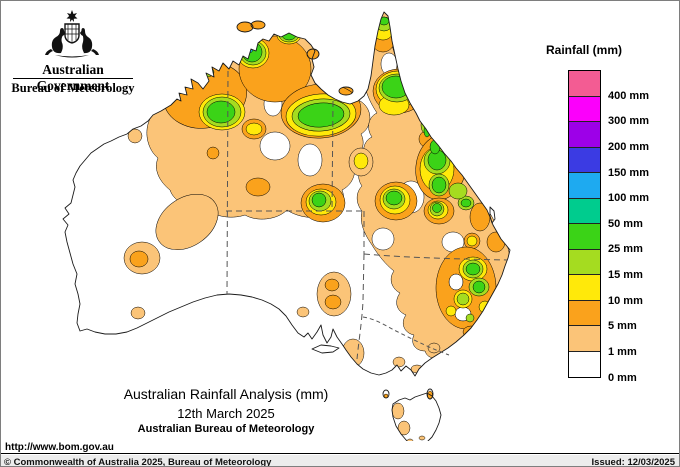  Describe the element at coordinates (226, 413) in the screenshot. I see `map-date: 12th March 2025` at that location.